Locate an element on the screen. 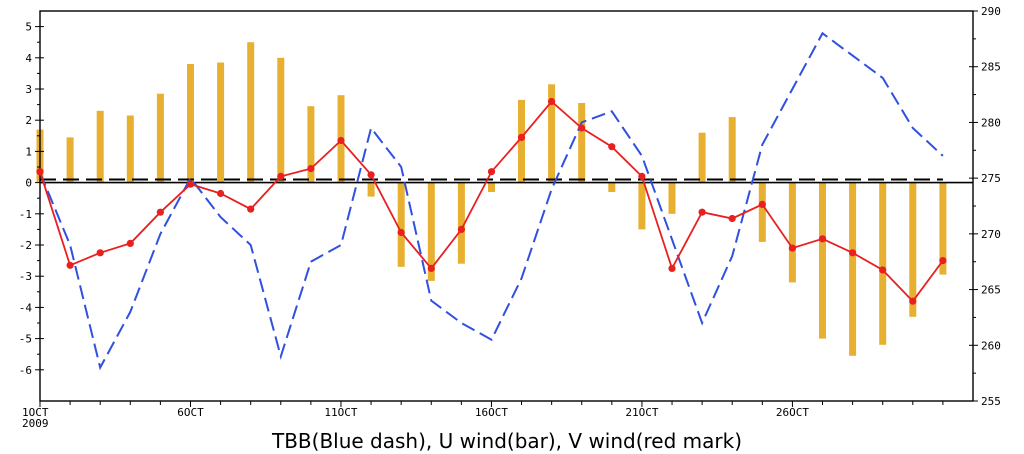  right-tick-label: 275 is located at coordinates (991, 178).